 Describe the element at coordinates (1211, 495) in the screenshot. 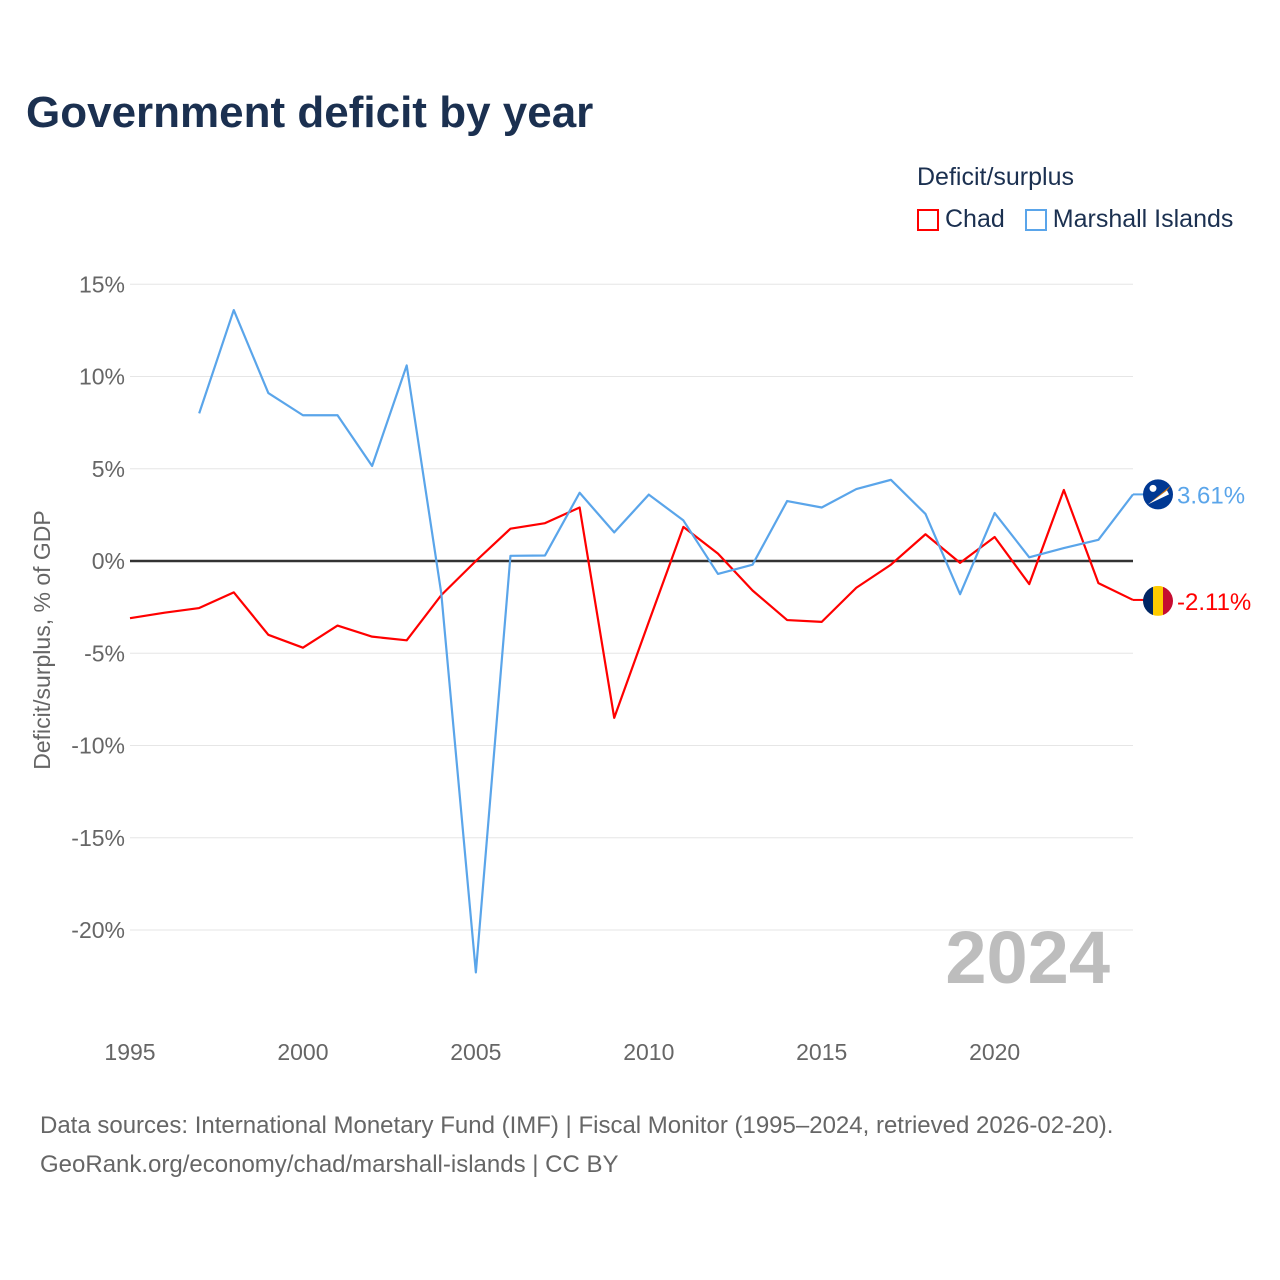

I see `end-value-label: 3.61%` at that location.